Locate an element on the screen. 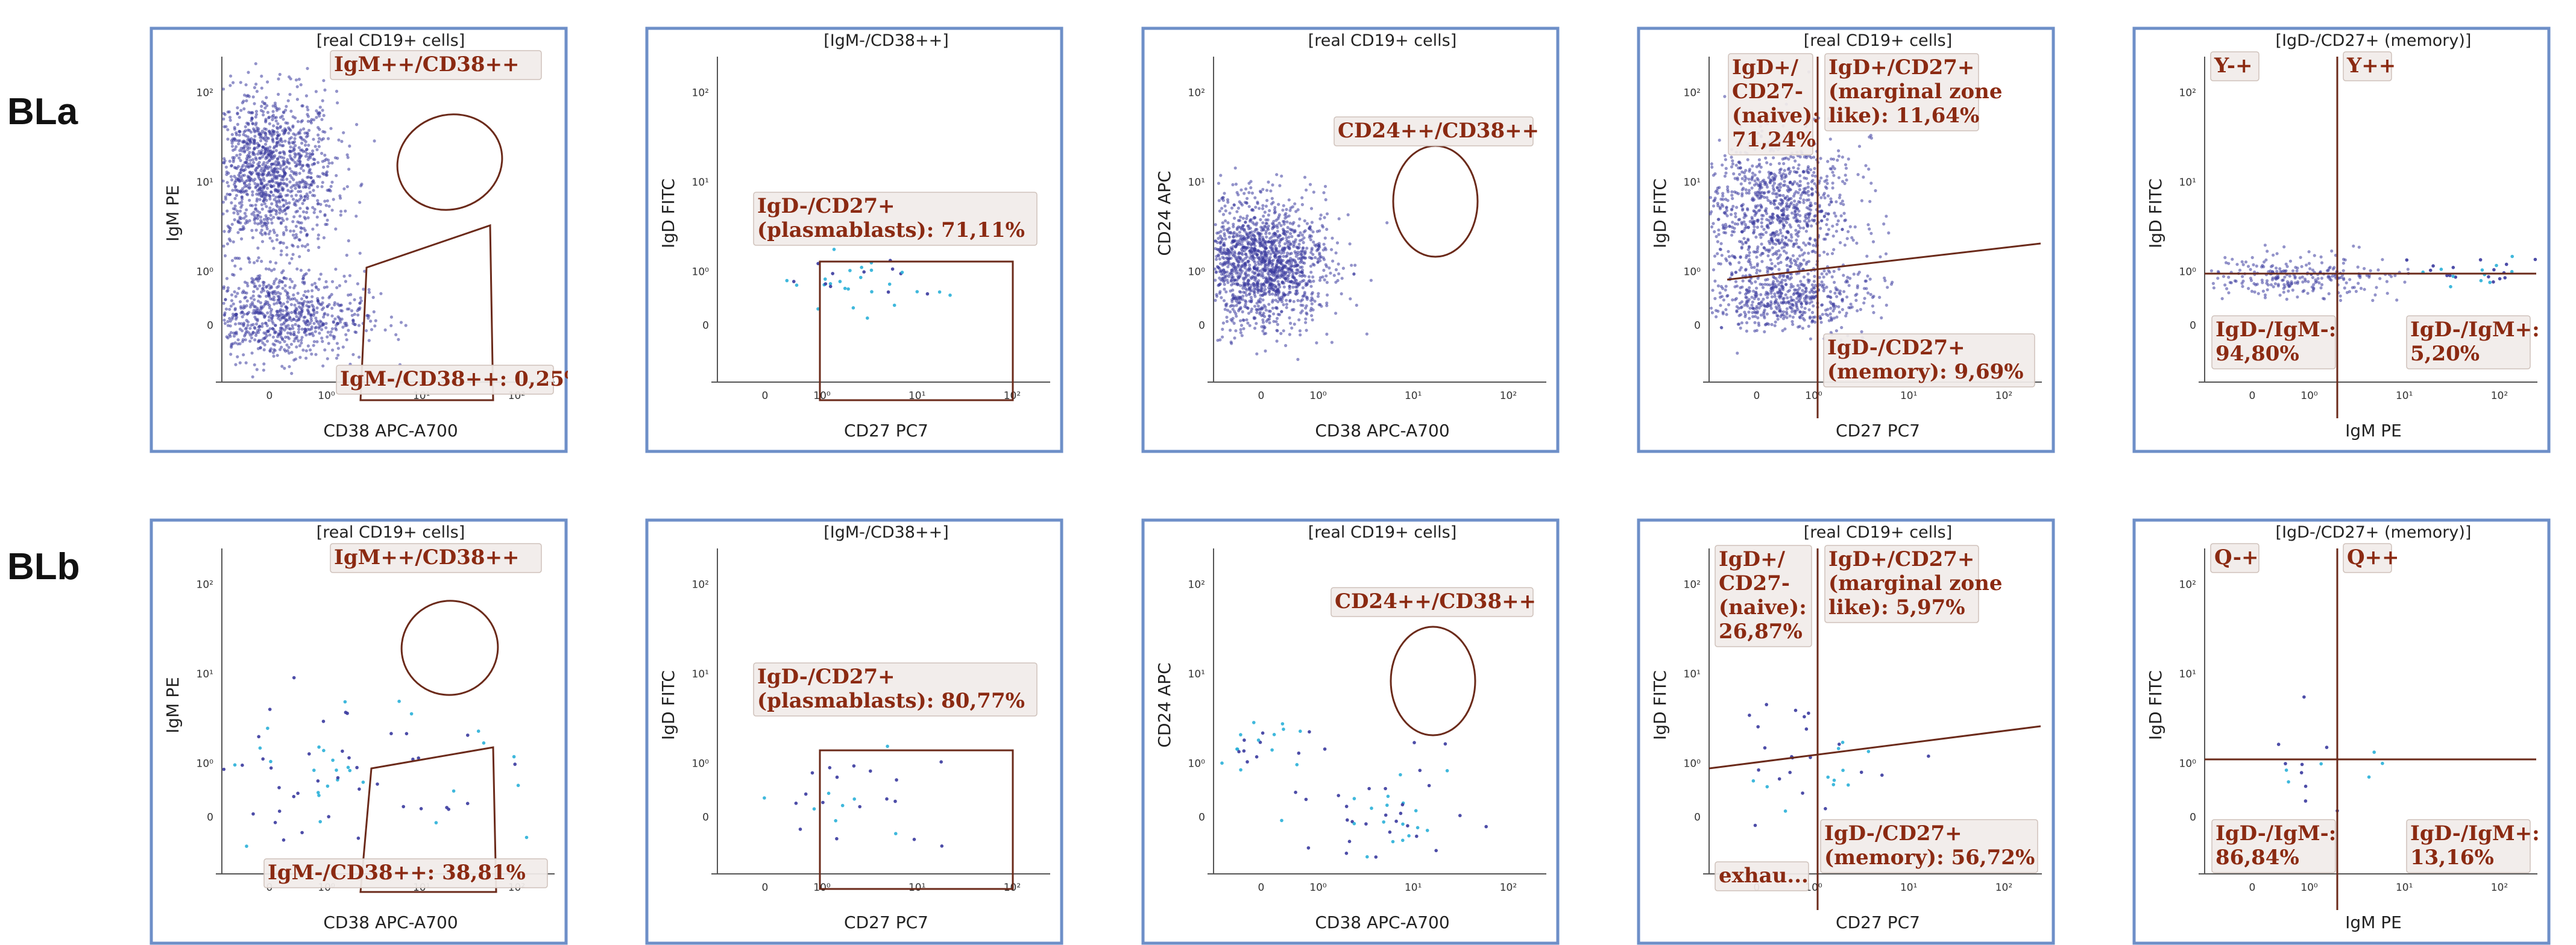 The height and width of the screenshot is (945, 2576). gate-label-text: IgM++/CD38++ is located at coordinates (427, 64).